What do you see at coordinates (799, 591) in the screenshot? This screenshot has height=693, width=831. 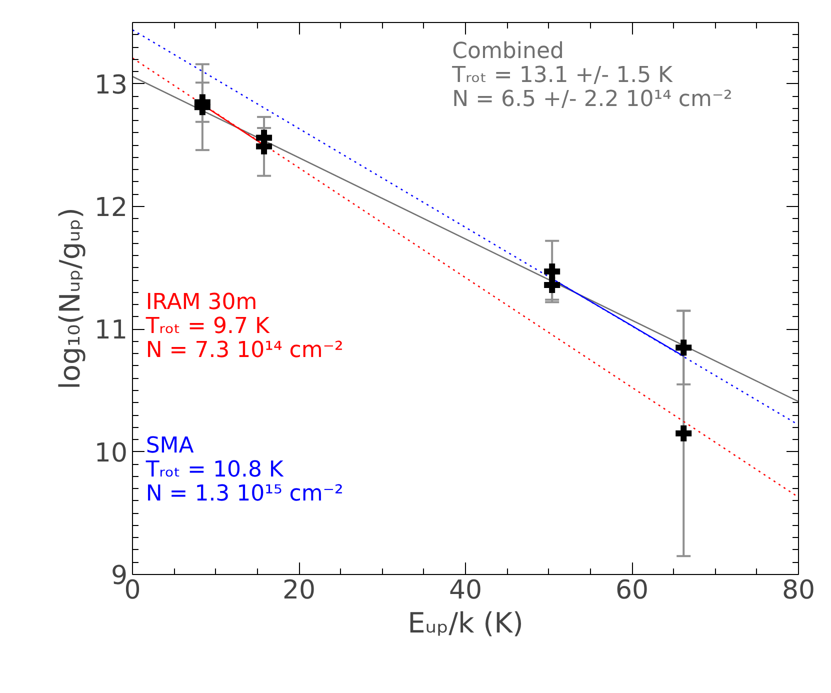 I see `x-tick-label: 80` at bounding box center [799, 591].